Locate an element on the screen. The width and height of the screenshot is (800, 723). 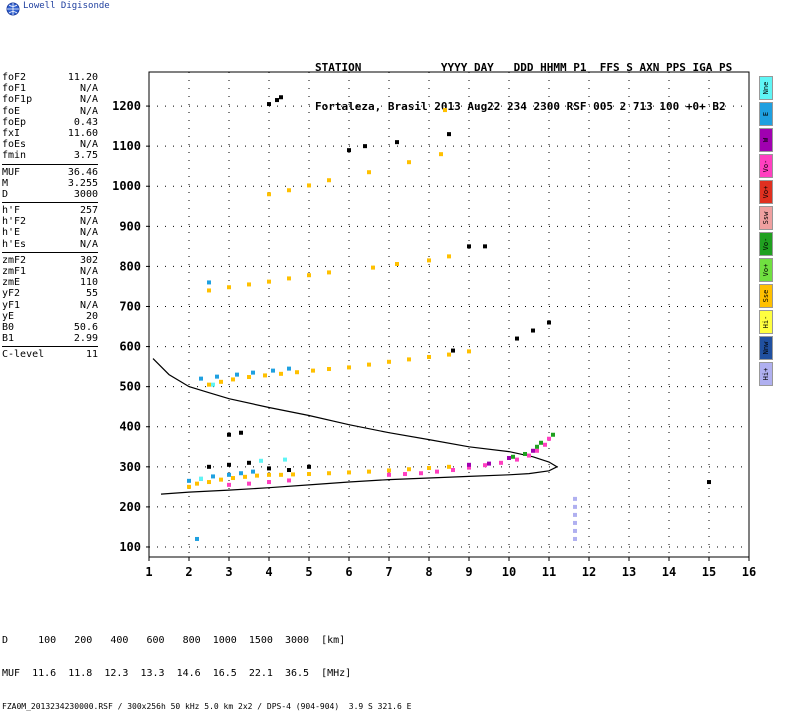
x-tick-label: 2 is located at coordinates (188, 572).